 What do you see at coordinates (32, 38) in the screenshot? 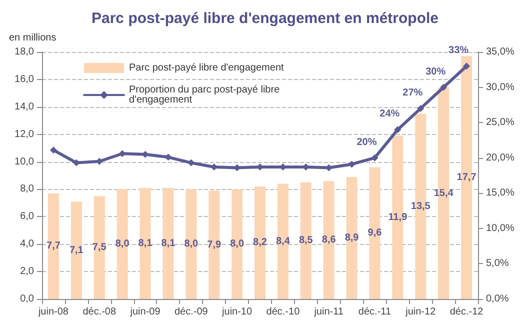
I see `y-axis-title: en millions` at bounding box center [32, 38].